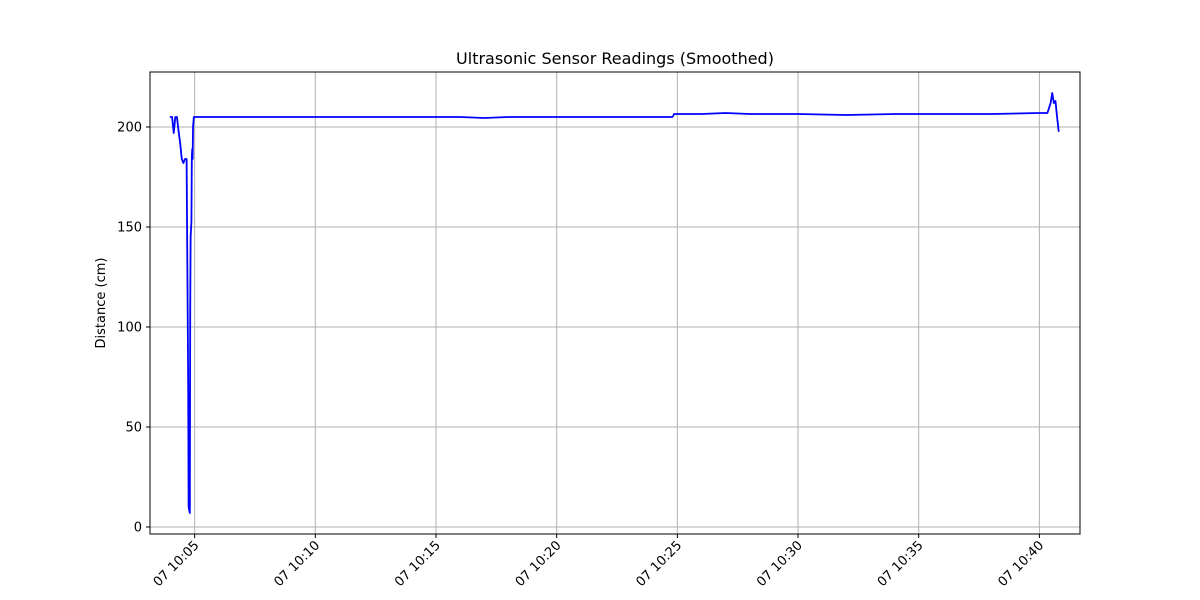 The width and height of the screenshot is (1200, 600). Describe the element at coordinates (129, 328) in the screenshot. I see `y-tick-label: 100` at that location.